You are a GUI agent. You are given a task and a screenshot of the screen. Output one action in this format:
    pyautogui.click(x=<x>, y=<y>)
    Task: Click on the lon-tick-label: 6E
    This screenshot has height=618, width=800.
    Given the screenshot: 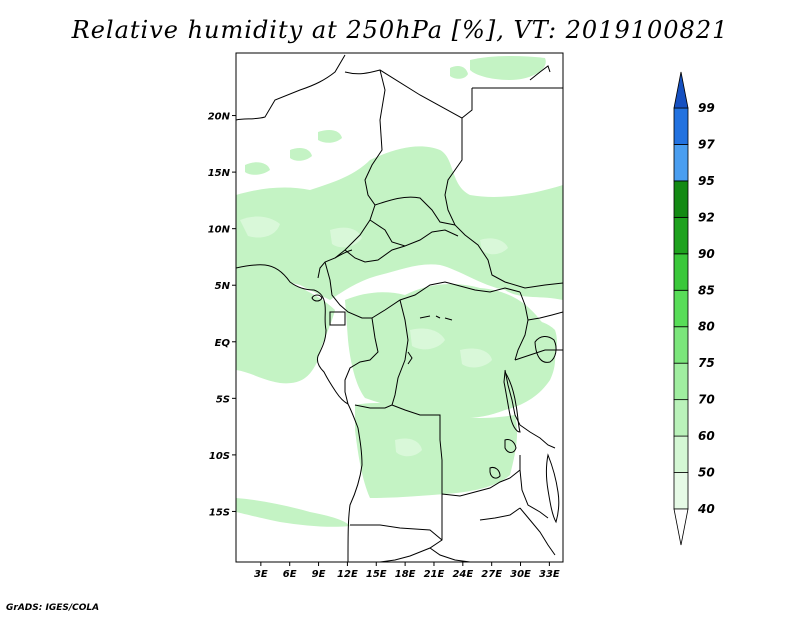 What is the action you would take?
    pyautogui.click(x=290, y=574)
    